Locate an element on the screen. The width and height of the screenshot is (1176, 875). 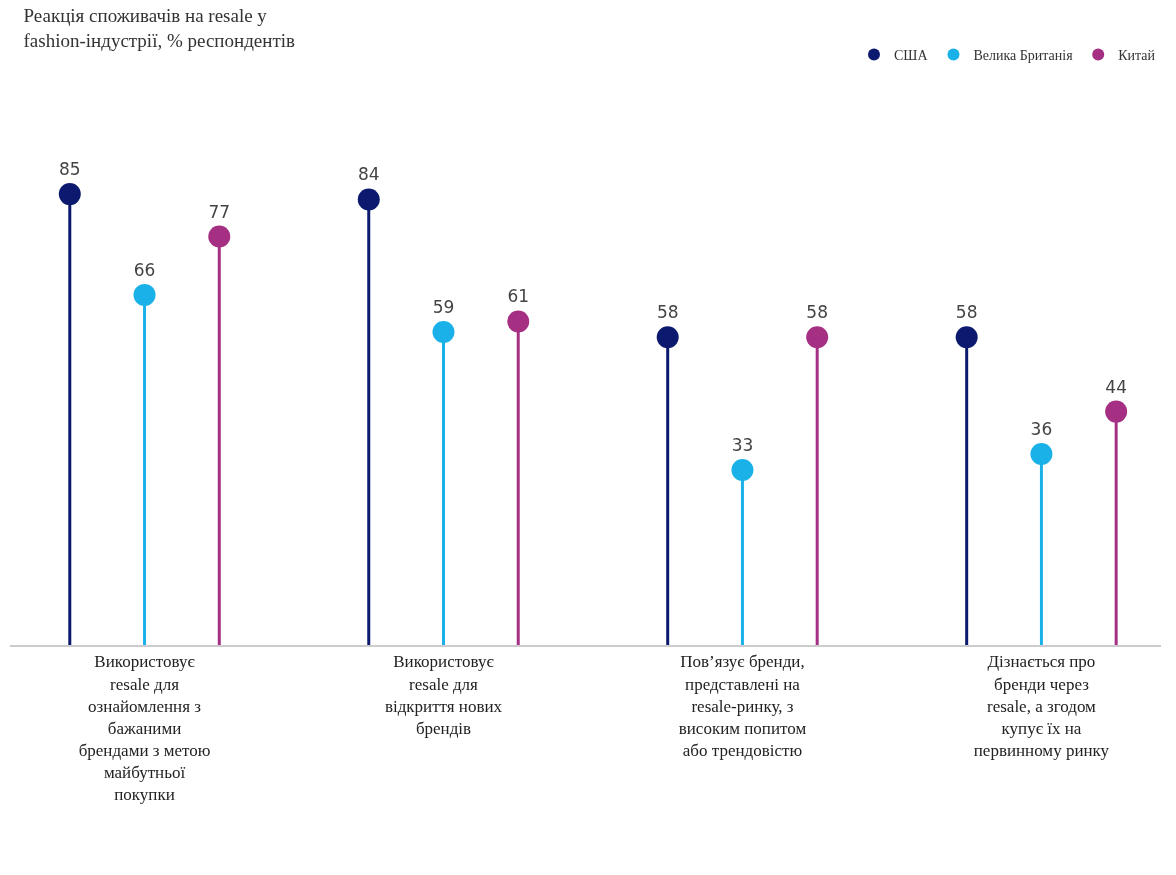
data-label: 33 is located at coordinates (742, 444).